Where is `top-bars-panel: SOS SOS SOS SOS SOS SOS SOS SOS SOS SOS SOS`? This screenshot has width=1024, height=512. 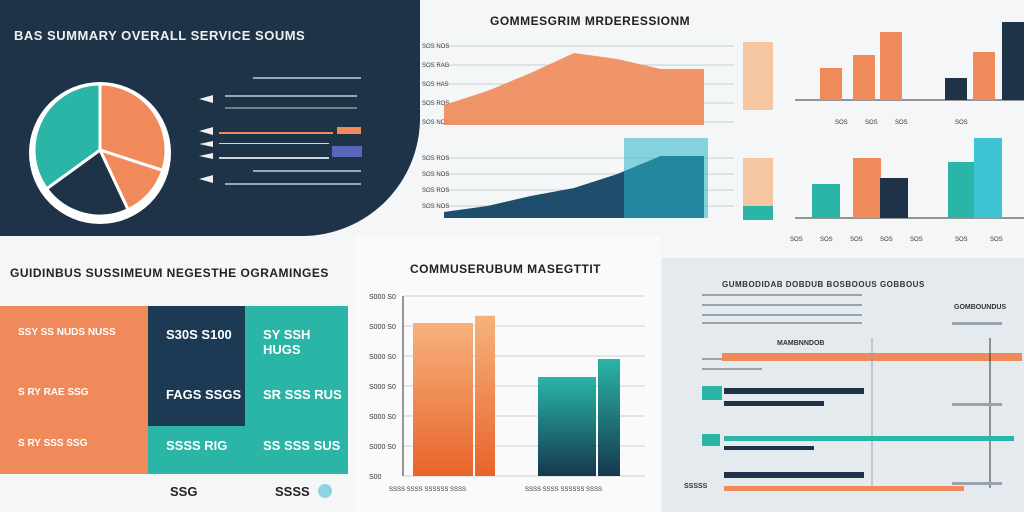 top-bars-panel: SOS SOS SOS SOS SOS SOS SOS SOS SOS SOS SOS is located at coordinates (882, 125).